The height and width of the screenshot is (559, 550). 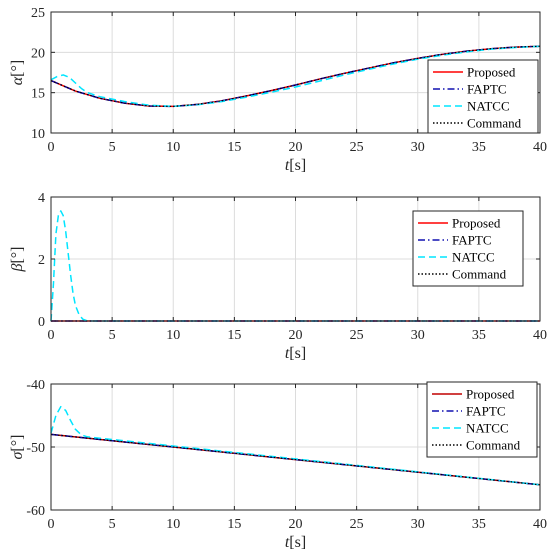 What do you see at coordinates (35, 385) in the screenshot?
I see `y-tick-label: -40` at bounding box center [35, 385].